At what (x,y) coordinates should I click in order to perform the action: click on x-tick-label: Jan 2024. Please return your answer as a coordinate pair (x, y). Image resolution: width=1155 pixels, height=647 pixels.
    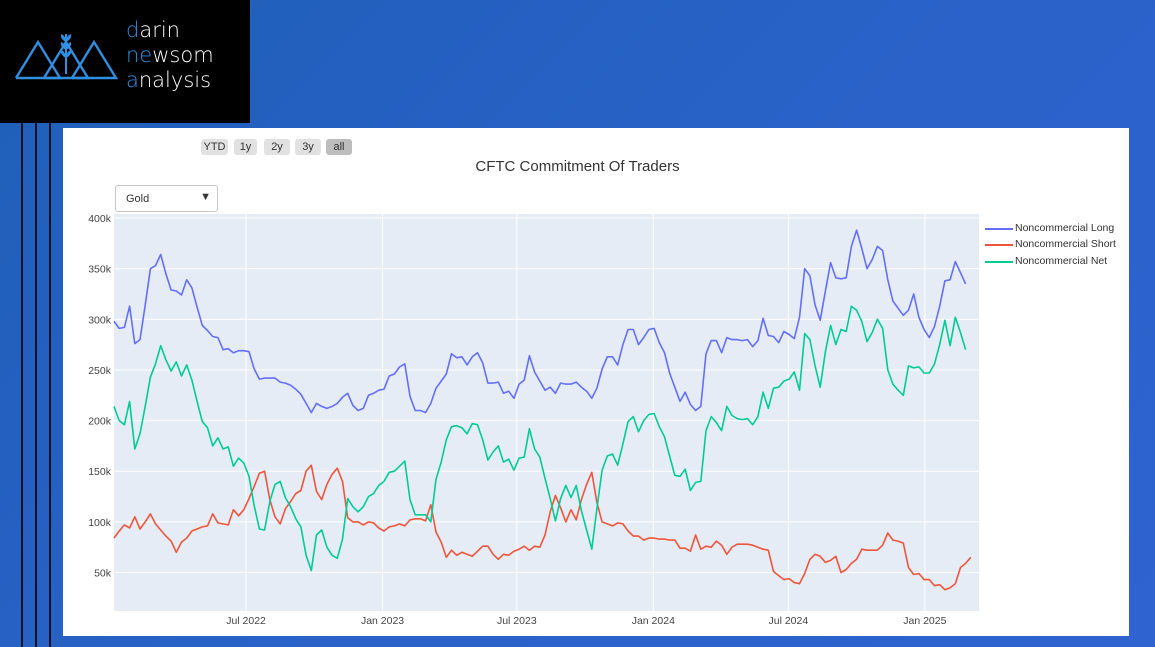
    Looking at the image, I should click on (653, 621).